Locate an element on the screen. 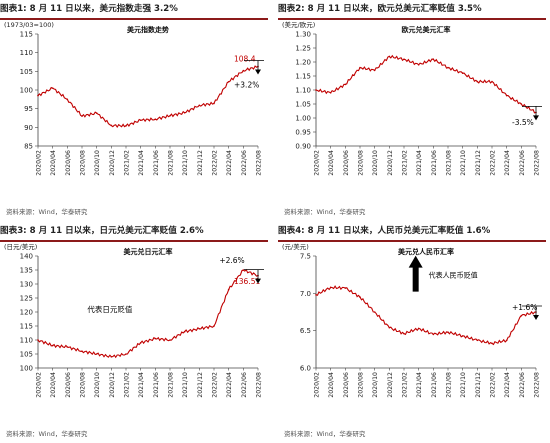 This screenshot has height=443, width=550. change-arrow-head is located at coordinates (536, 118).